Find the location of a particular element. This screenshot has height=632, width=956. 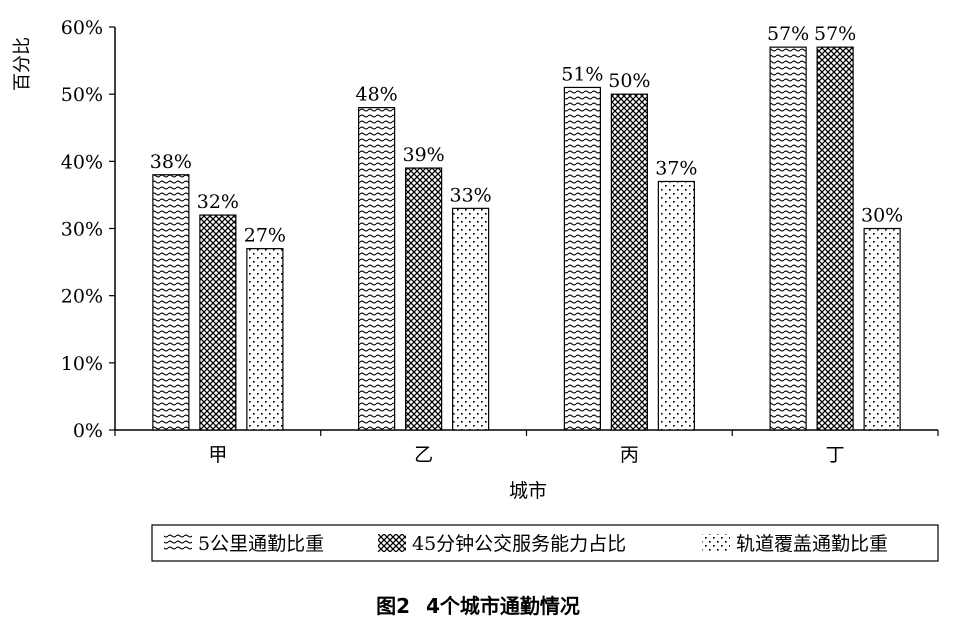

category-label: 甲 is located at coordinates (217, 455).